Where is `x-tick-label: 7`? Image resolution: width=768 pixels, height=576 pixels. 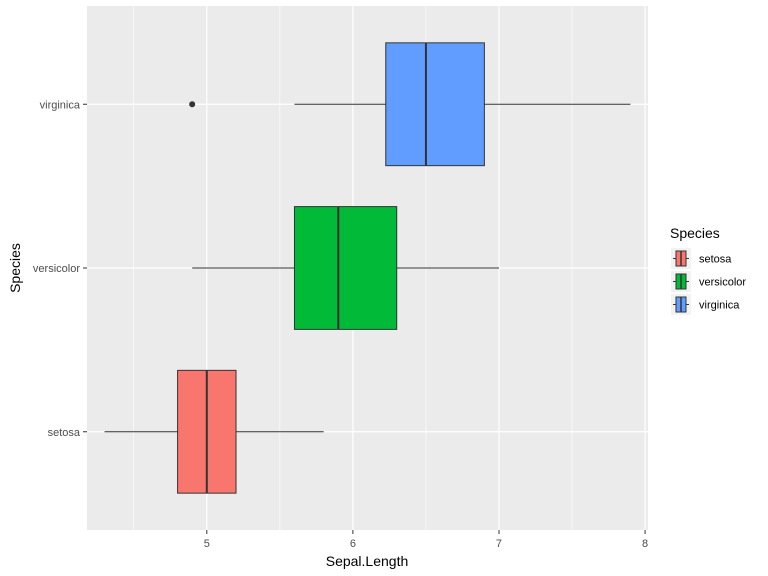 x-tick-label: 7 is located at coordinates (499, 544).